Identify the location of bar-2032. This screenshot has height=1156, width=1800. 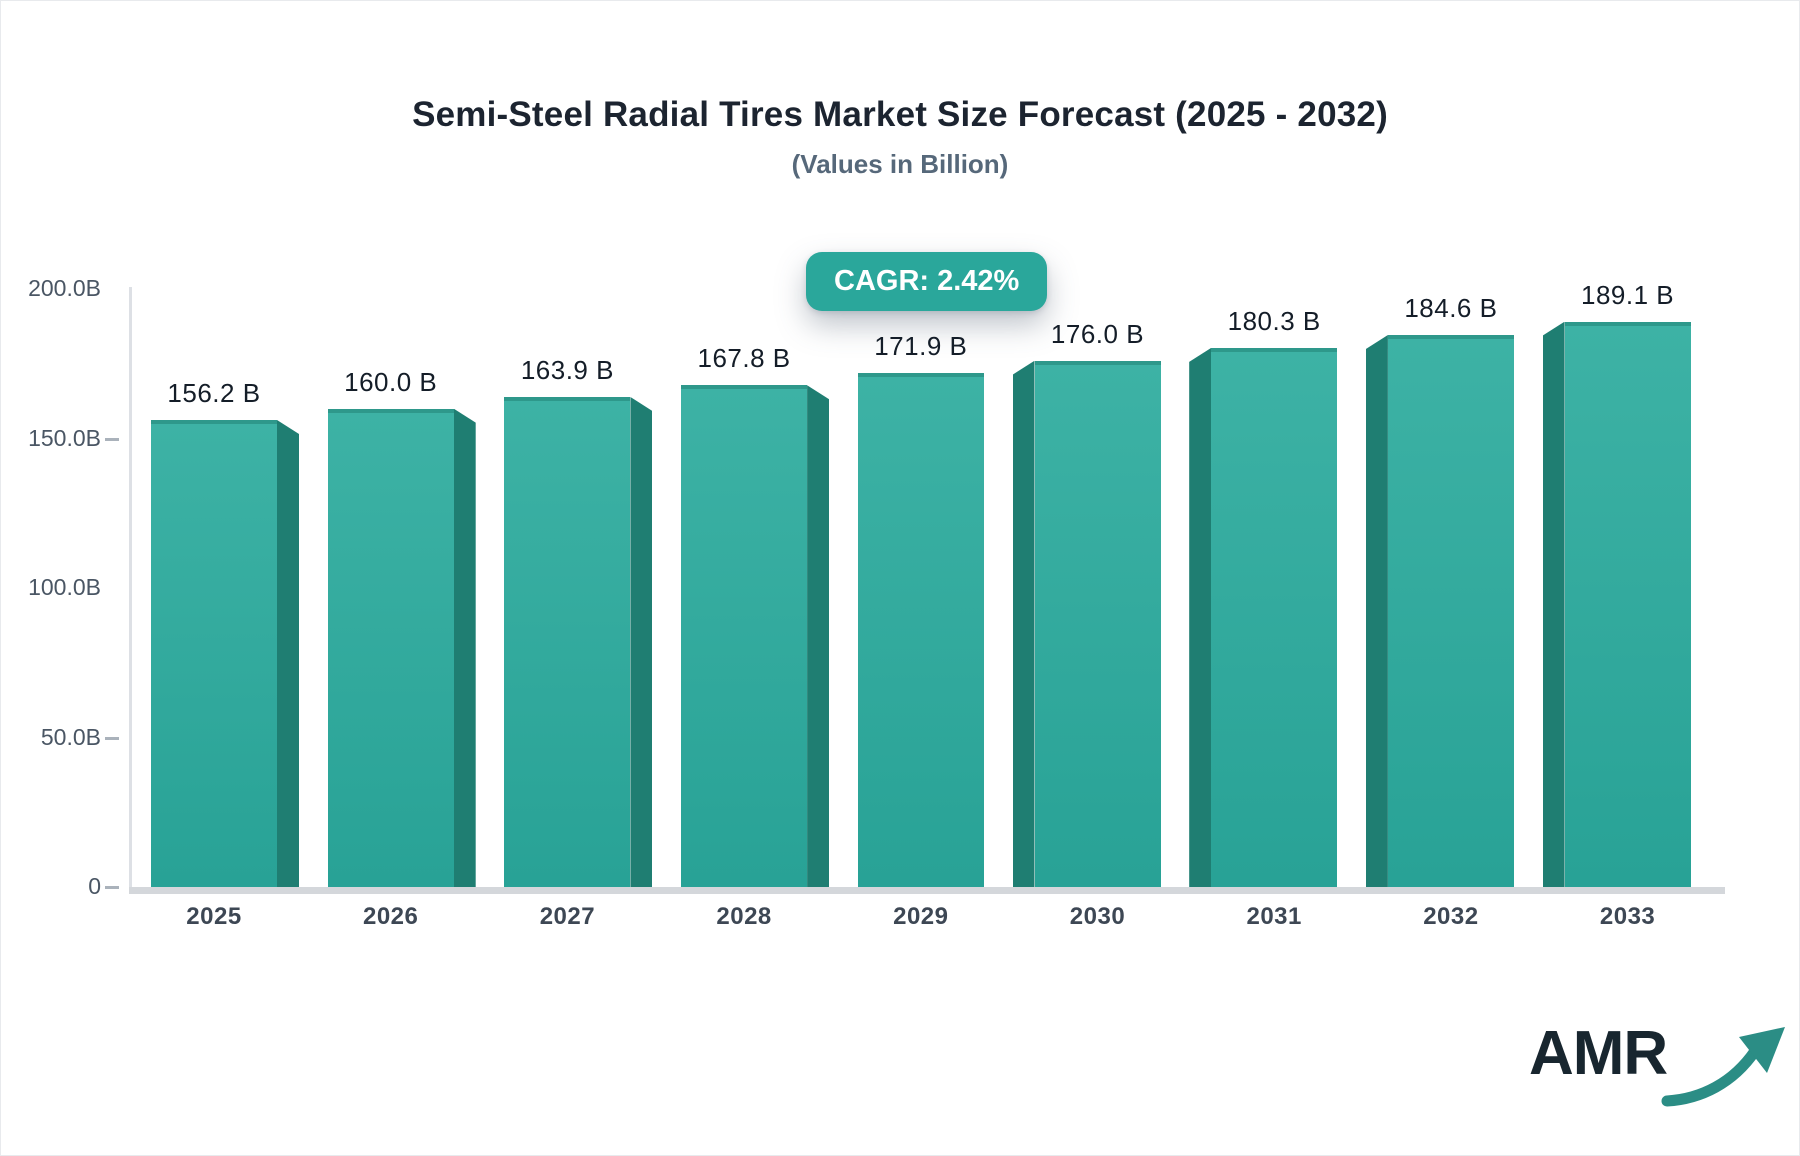
(1439, 611).